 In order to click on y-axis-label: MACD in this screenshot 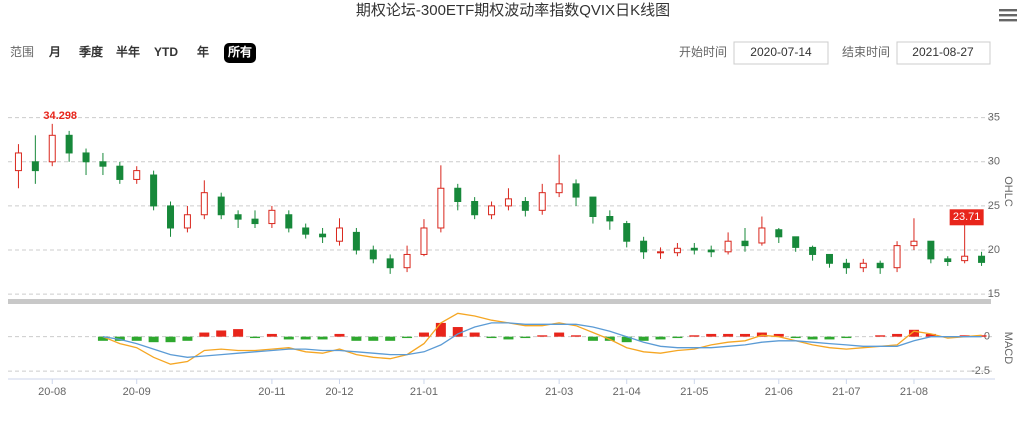, I will do `click(1008, 348)`.